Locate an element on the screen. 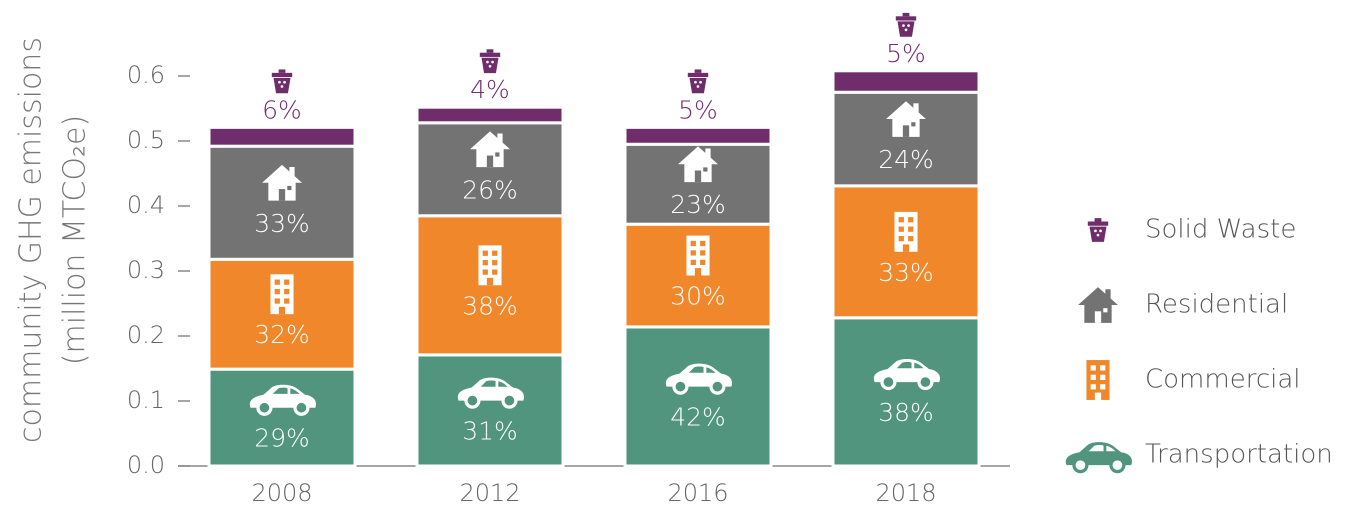  legend-label: Commercial is located at coordinates (1223, 380).